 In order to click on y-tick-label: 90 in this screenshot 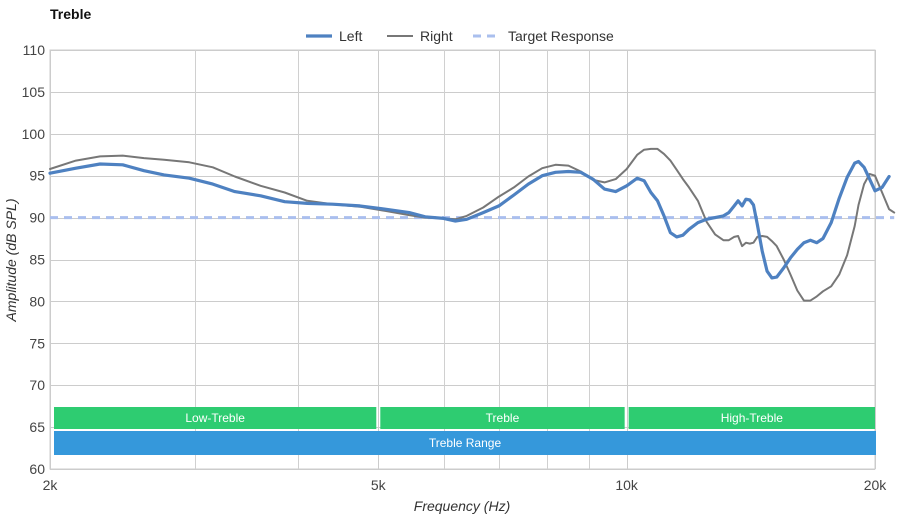, I will do `click(37, 218)`.